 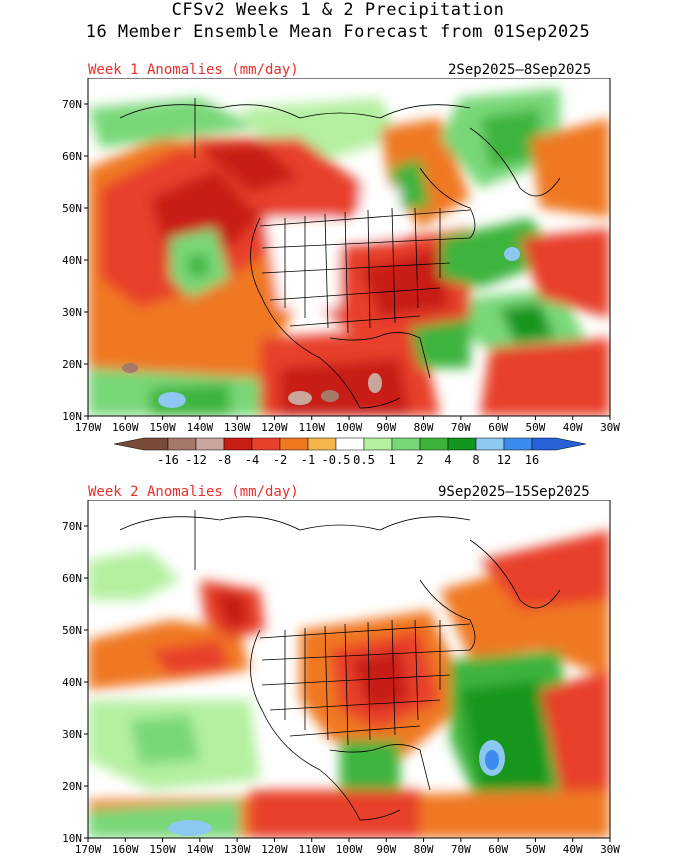 I want to click on week1-lon-tick: 100W, so click(x=349, y=427).